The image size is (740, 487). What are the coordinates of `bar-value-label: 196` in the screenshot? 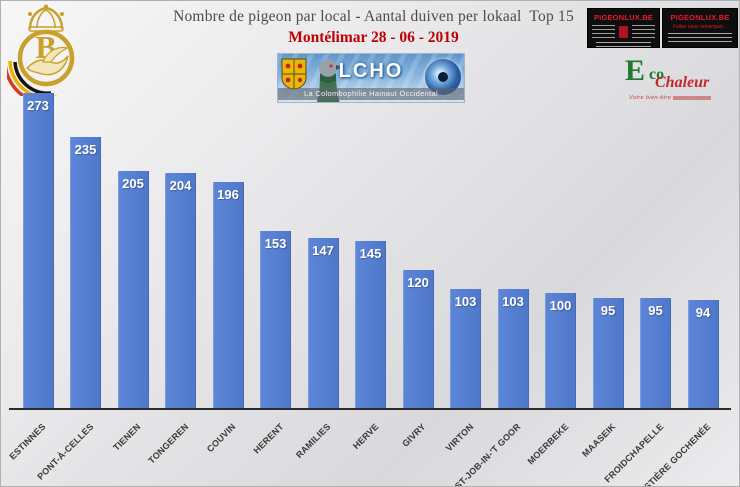 It's located at (228, 194).